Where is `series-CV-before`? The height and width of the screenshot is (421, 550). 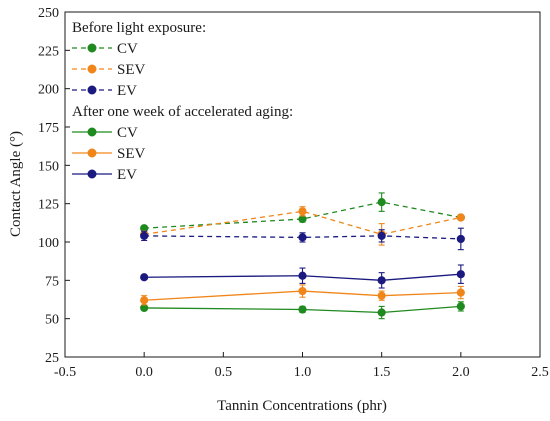
series-CV-before is located at coordinates (302, 212).